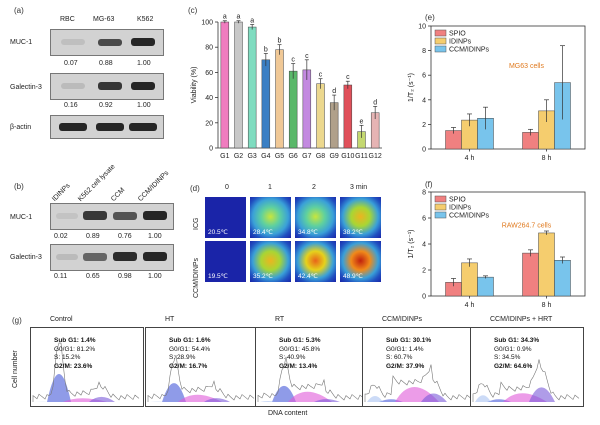 This screenshot has height=425, width=600. What do you see at coordinates (469, 50) in the screenshot?
I see `e-legend-label: CCM/IDINPs` at bounding box center [469, 50].